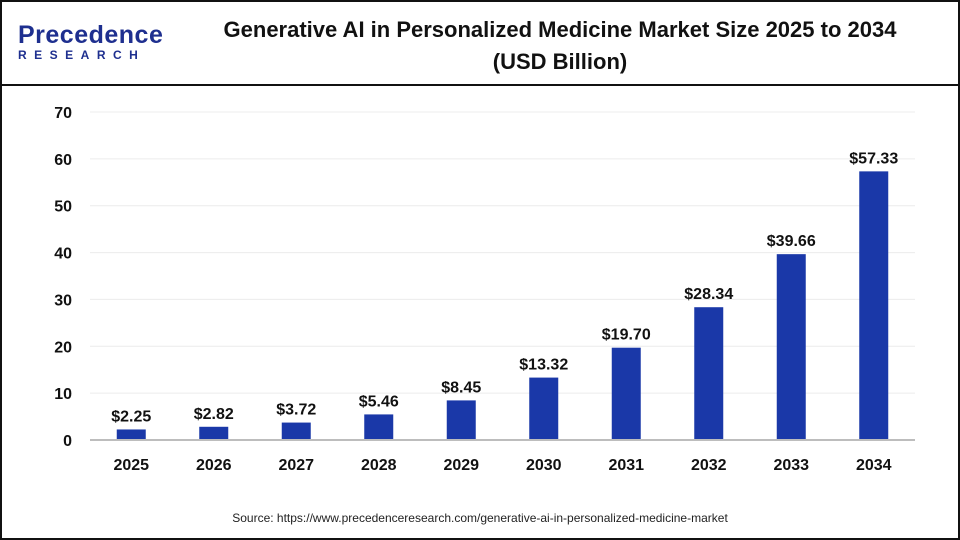  Describe the element at coordinates (63, 300) in the screenshot. I see `y-tick-label: 30` at that location.